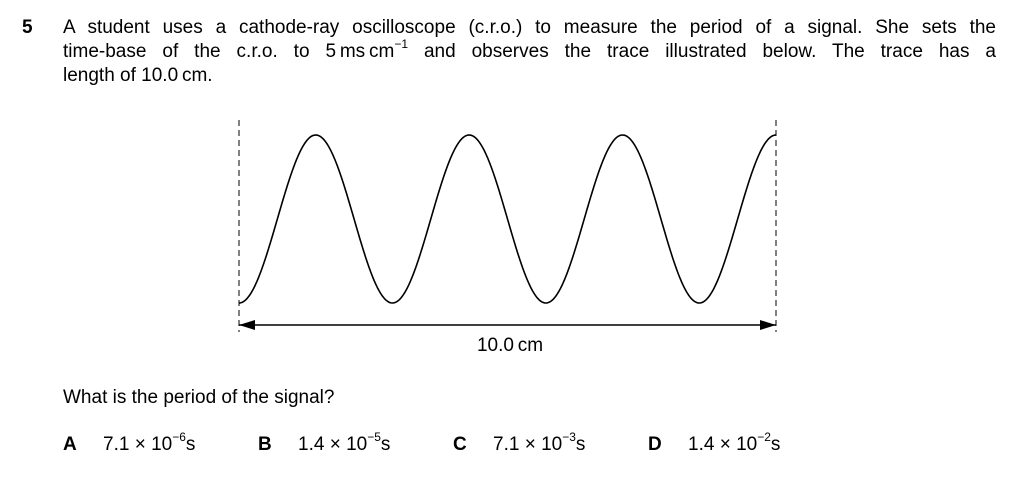  Describe the element at coordinates (528, 444) in the screenshot. I see `option-c-mantissa: 7.1 × 10` at that location.